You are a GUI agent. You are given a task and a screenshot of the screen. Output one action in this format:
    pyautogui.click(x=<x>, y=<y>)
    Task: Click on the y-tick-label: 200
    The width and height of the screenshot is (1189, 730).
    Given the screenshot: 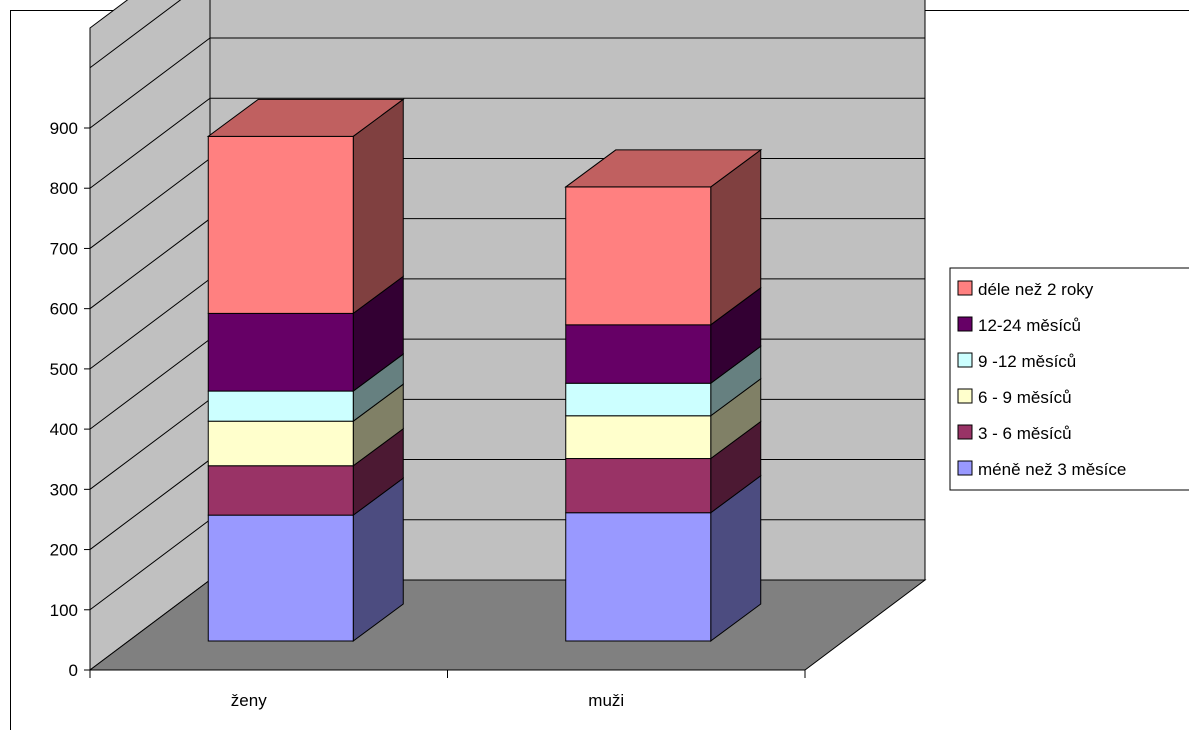 What is the action you would take?
    pyautogui.click(x=64, y=550)
    